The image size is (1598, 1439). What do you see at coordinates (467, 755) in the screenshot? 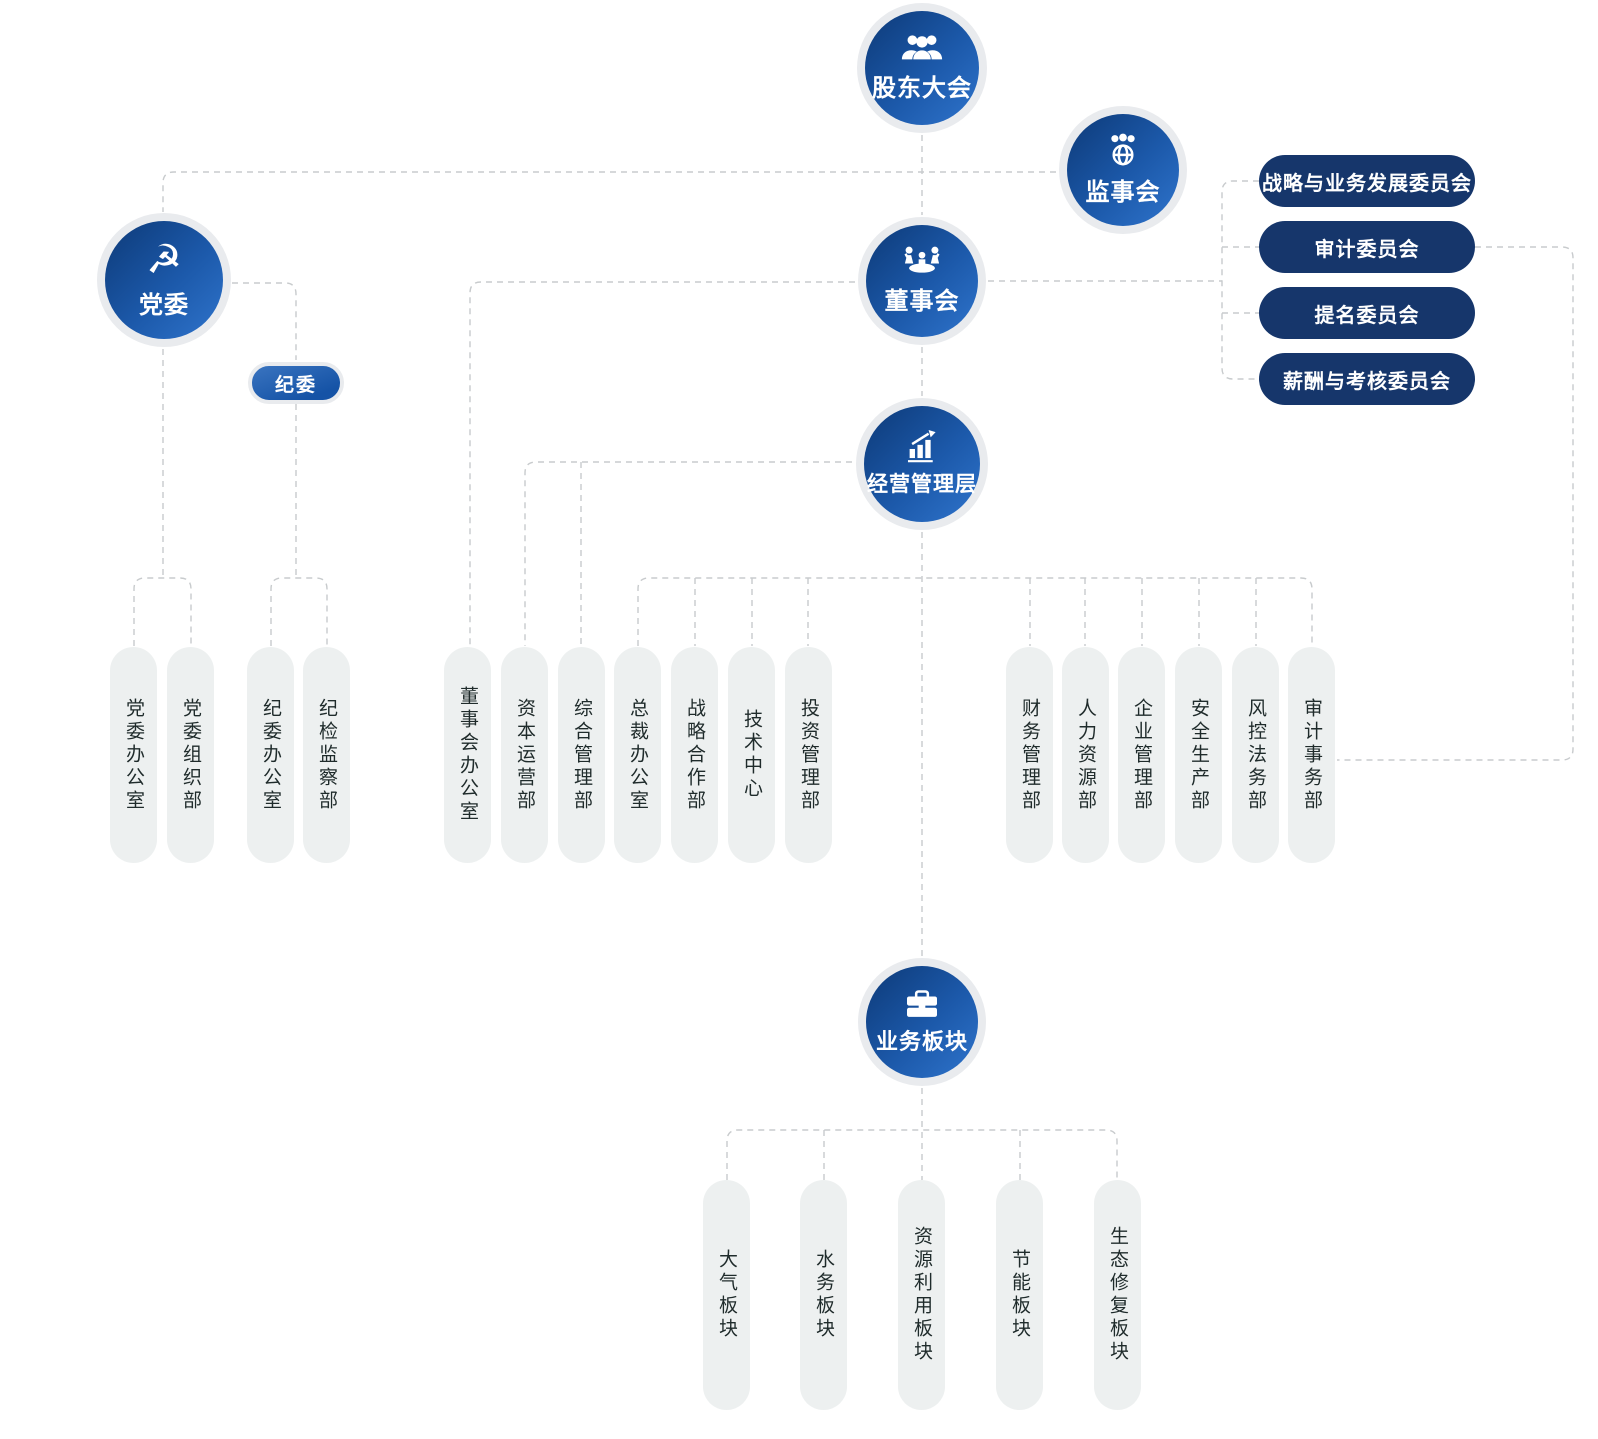
I see `dept-board-office: 董事会办公室` at bounding box center [467, 755].